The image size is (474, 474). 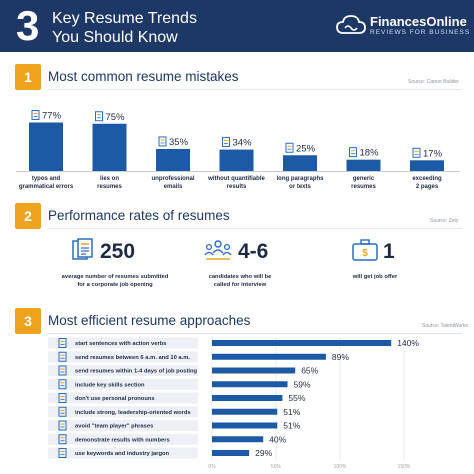 I want to click on verb-icon, so click(x=62, y=343).